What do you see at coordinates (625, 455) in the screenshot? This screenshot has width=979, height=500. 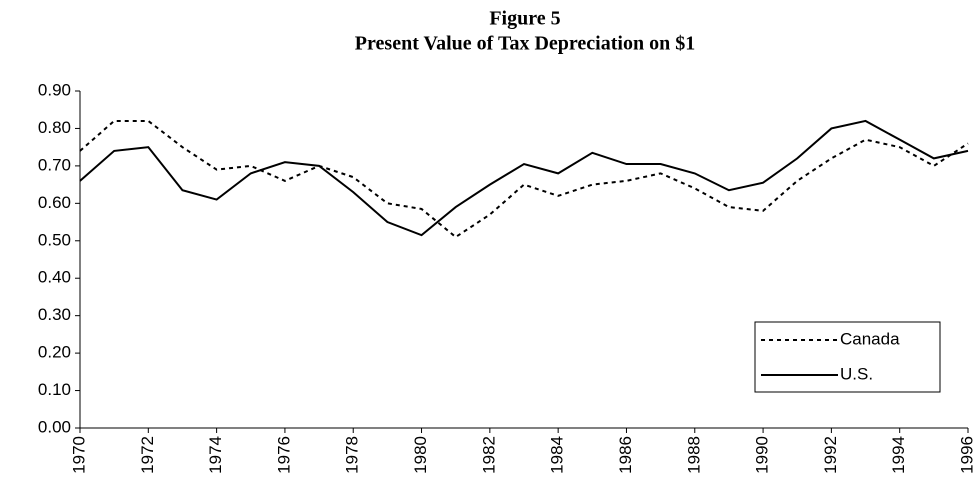 I see `x-tick-label: 1986` at bounding box center [625, 455].